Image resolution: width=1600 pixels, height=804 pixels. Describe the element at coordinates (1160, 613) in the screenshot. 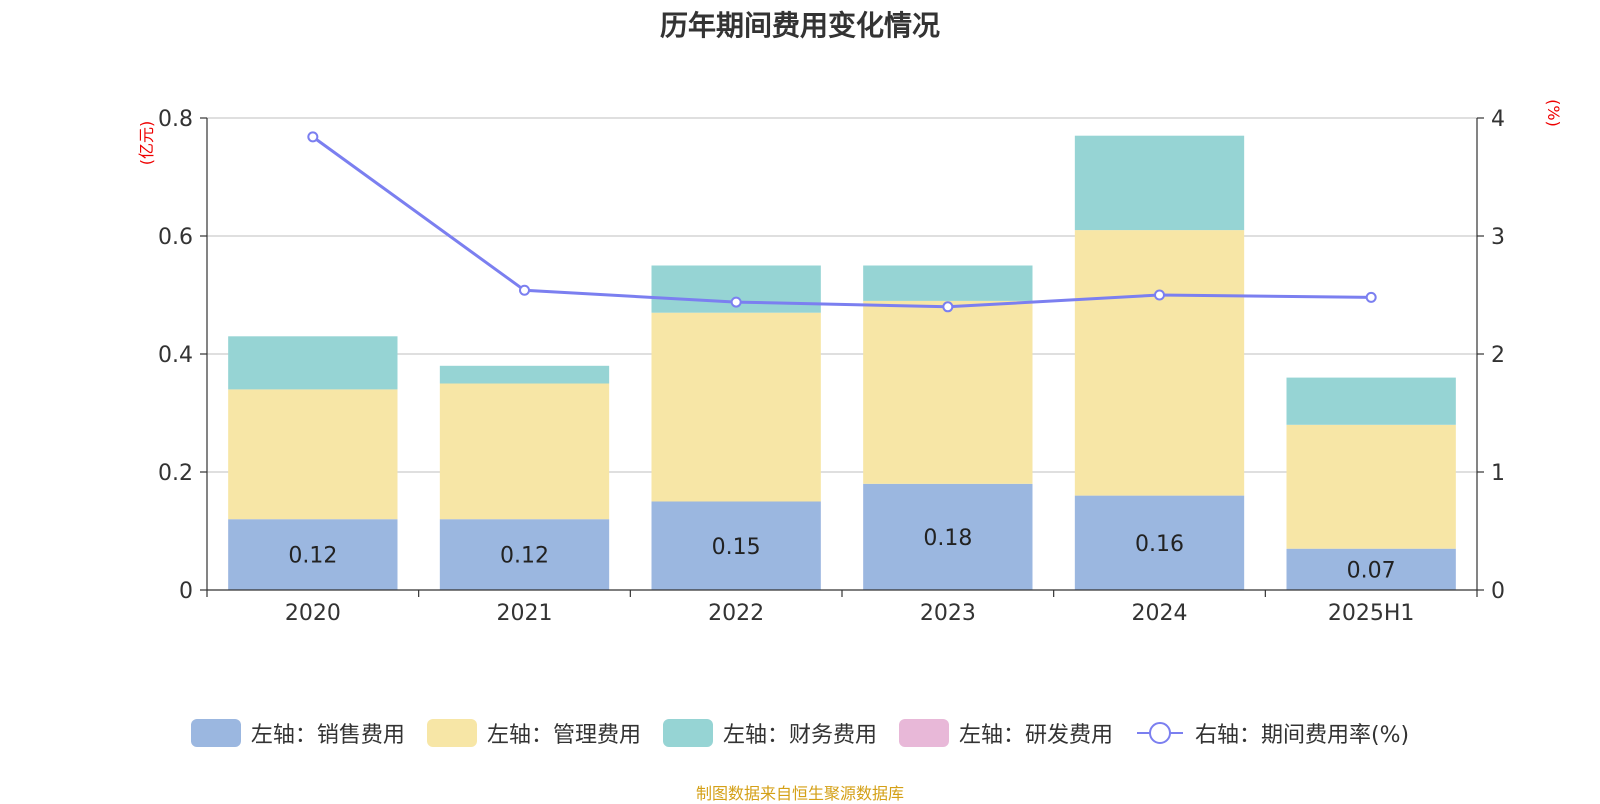

I see `x-axis-tick-label: 2024` at that location.